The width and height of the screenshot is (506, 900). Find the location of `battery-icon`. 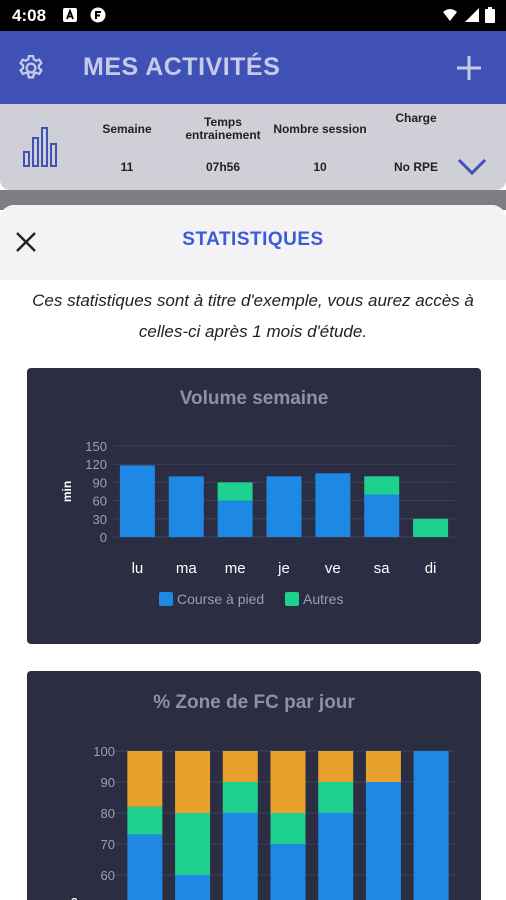

battery-icon is located at coordinates (490, 15).